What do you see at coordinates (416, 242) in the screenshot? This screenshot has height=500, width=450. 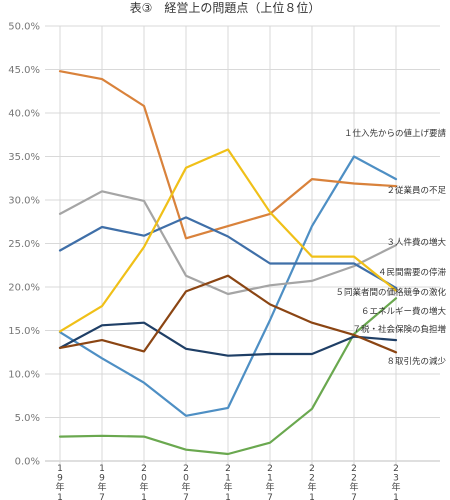 I see `series-label-3: ３人件費の増大` at bounding box center [416, 242].